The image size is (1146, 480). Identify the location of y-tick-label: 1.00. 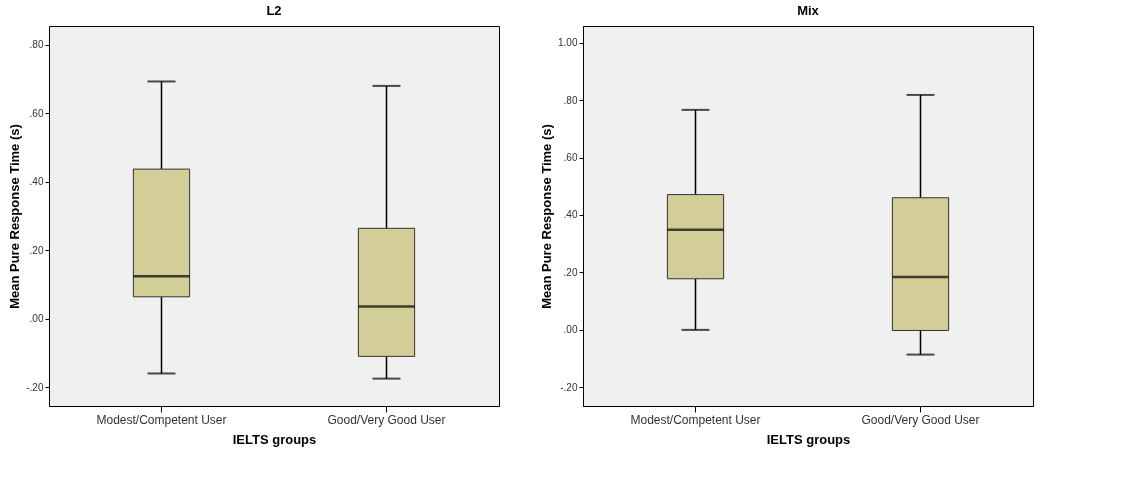
(568, 43).